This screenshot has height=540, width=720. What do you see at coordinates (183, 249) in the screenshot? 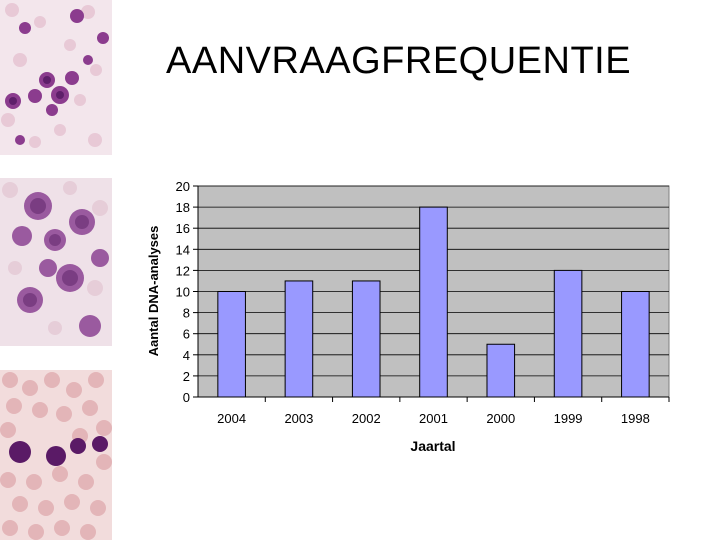
I see `y-tick-label: 14` at bounding box center [183, 249].